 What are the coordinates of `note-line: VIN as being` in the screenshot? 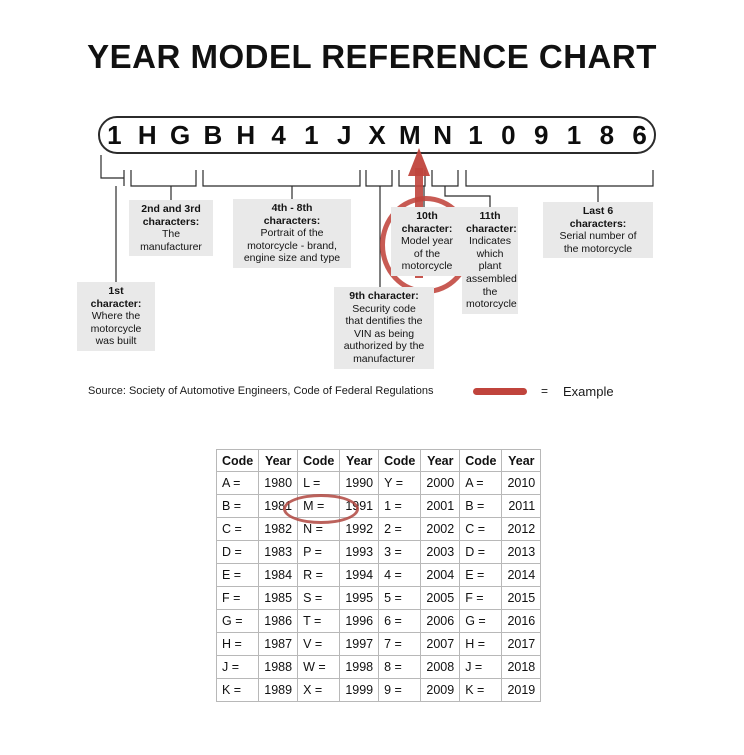 It's located at (384, 333).